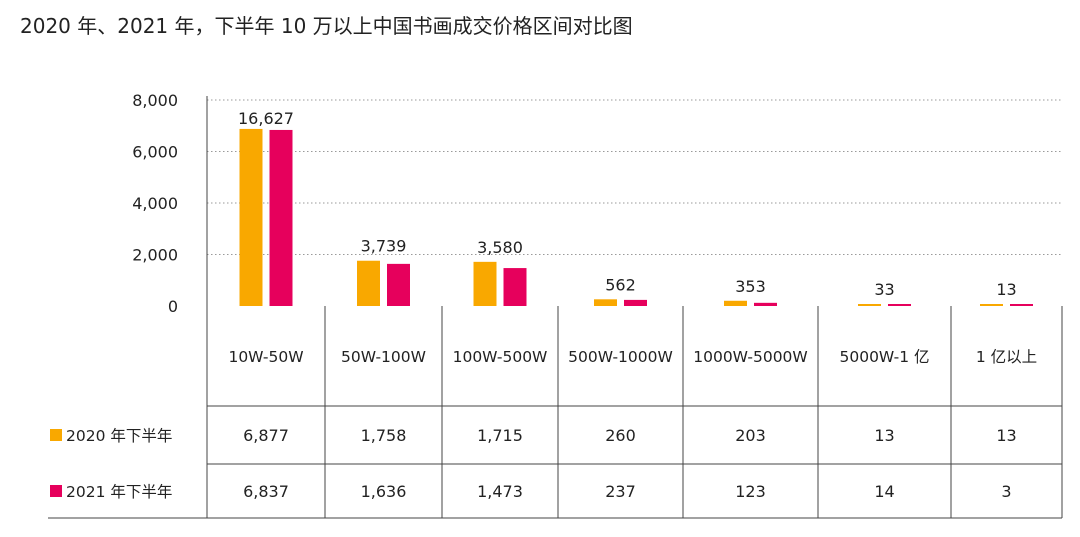 The image size is (1080, 537). Describe the element at coordinates (750, 491) in the screenshot. I see `table-cell-value: 123` at that location.